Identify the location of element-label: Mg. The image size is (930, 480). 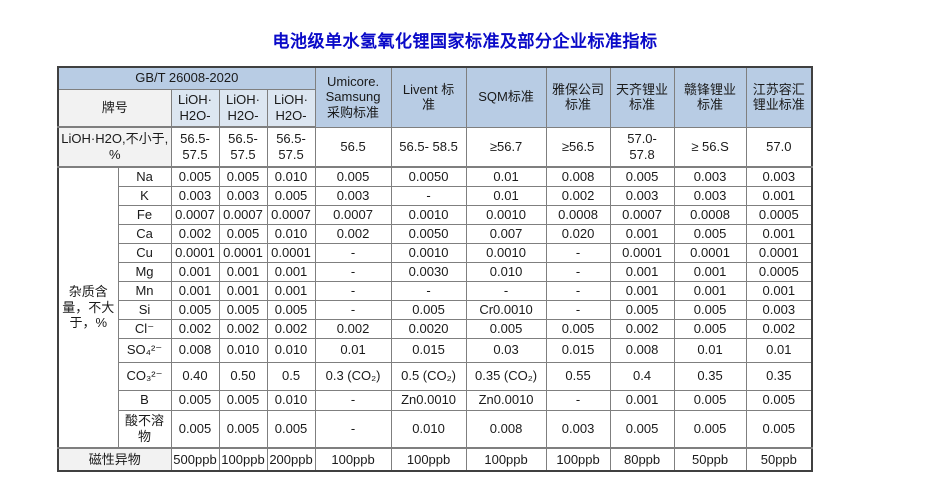
(144, 271).